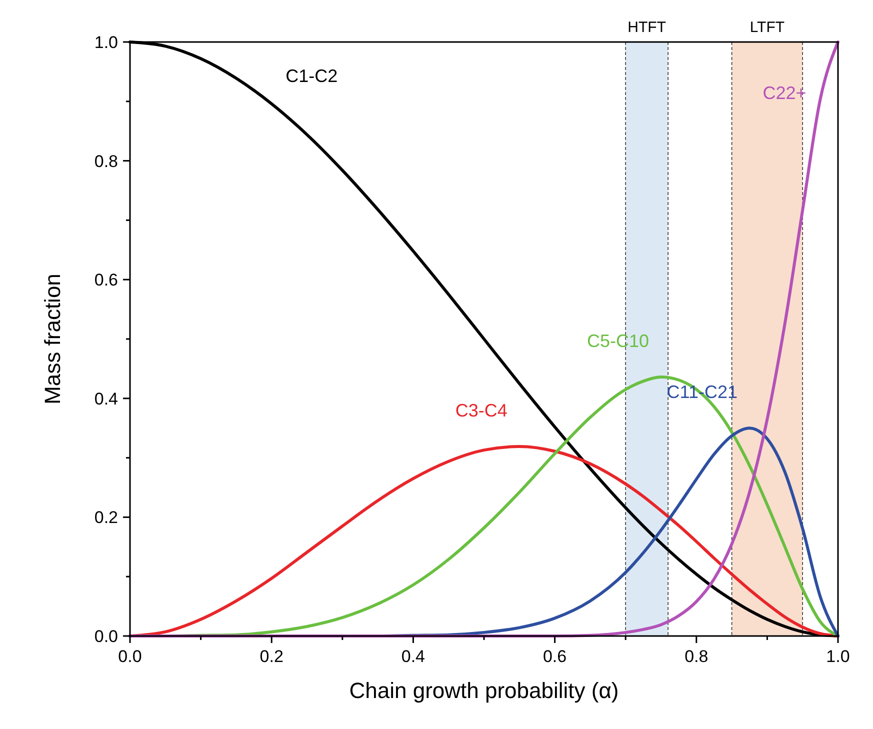 This screenshot has height=729, width=873. Describe the element at coordinates (767, 27) in the screenshot. I see `band-label: LTFT` at that location.